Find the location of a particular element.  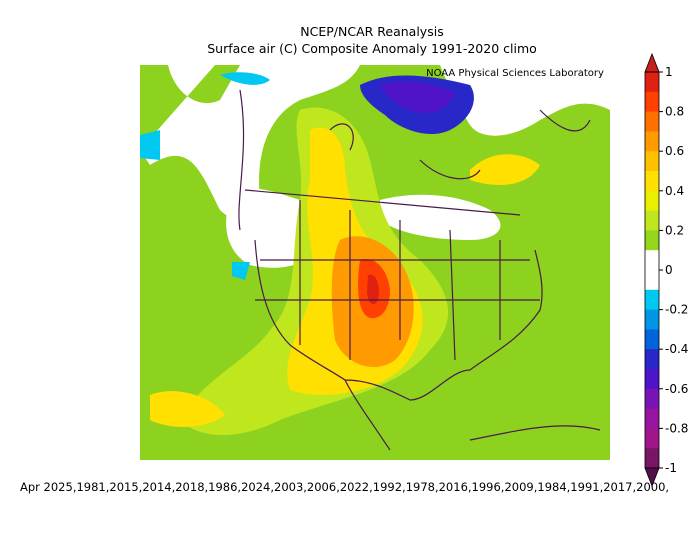

colorbar-label: -0.2 is located at coordinates (676, 310).